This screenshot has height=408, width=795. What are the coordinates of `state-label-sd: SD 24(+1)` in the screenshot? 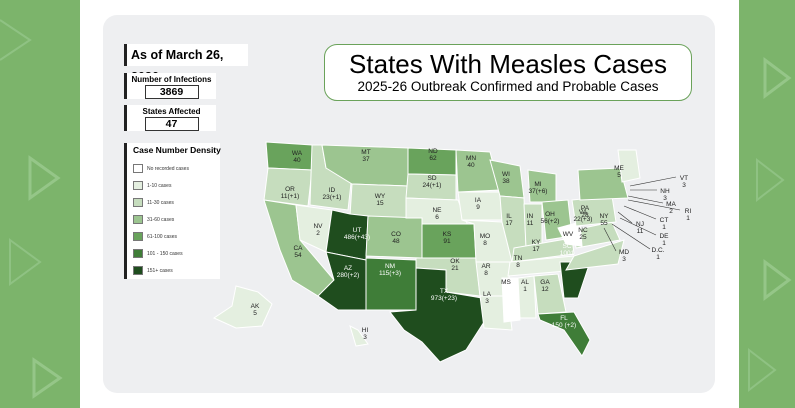 It's located at (432, 182).